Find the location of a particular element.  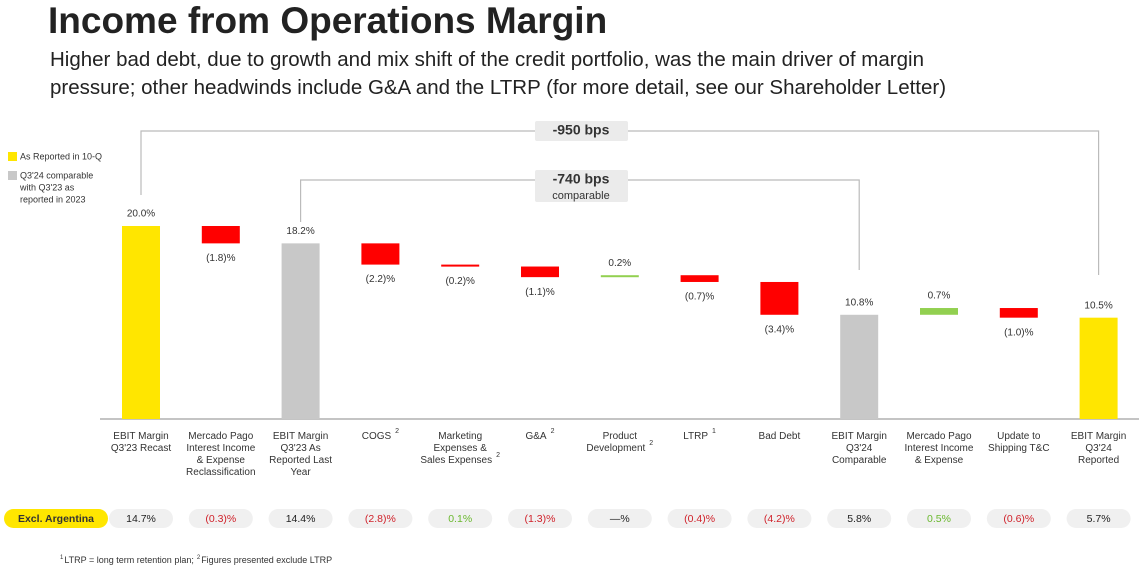

value-label: 0.2% is located at coordinates (619, 263).